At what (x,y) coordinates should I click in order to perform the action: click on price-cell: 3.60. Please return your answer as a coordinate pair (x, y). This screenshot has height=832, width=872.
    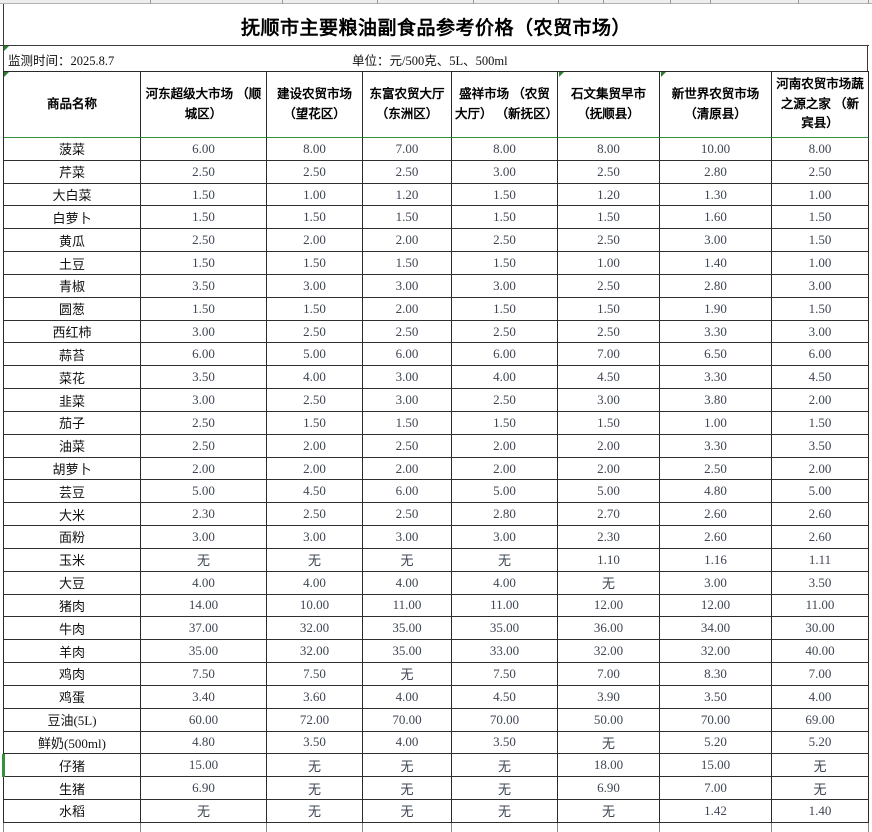
    Looking at the image, I should click on (315, 697).